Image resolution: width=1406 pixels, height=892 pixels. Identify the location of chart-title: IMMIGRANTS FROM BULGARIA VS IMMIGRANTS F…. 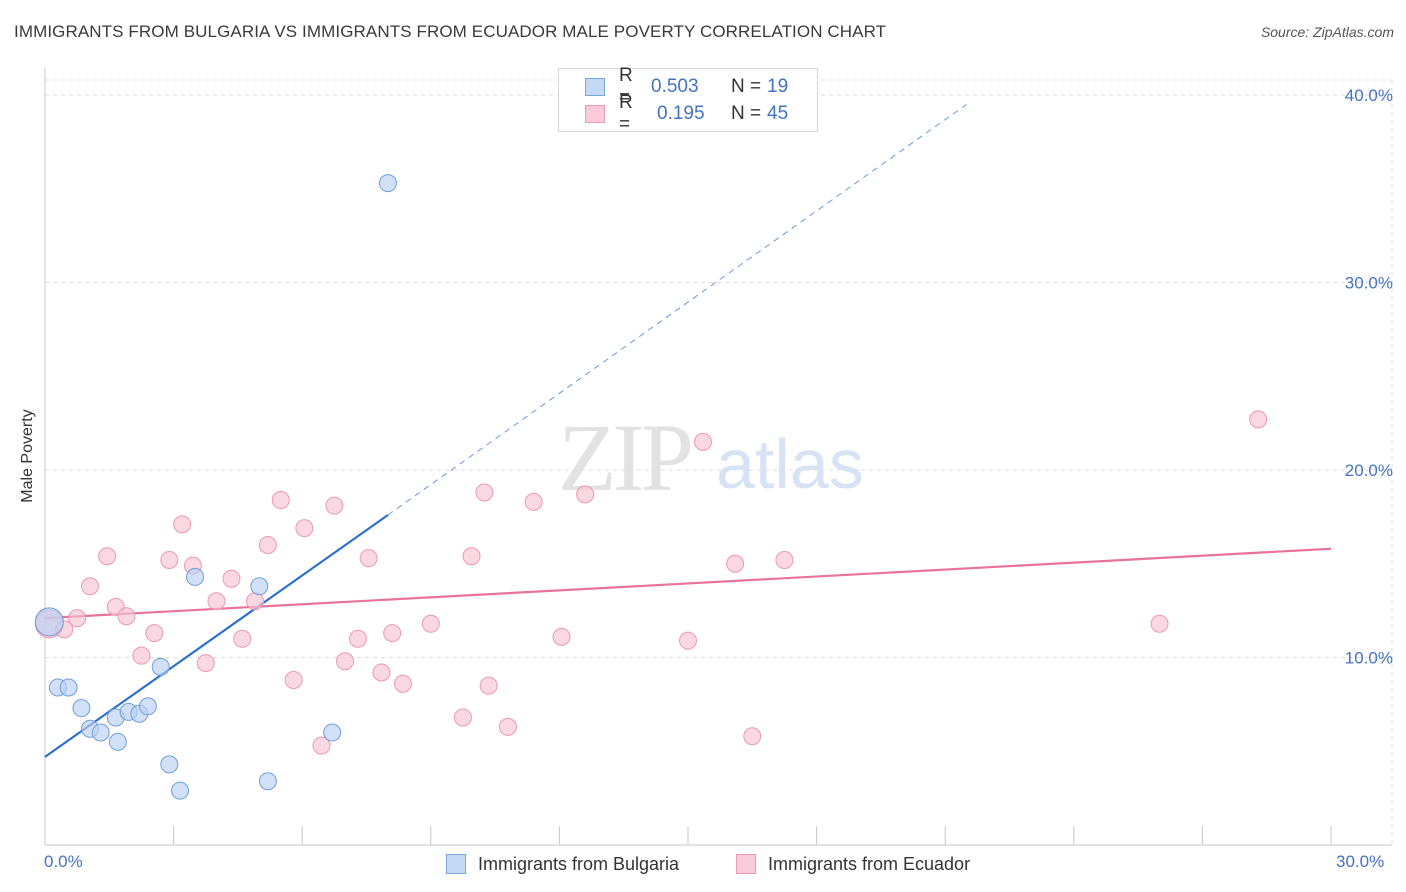
(450, 31).